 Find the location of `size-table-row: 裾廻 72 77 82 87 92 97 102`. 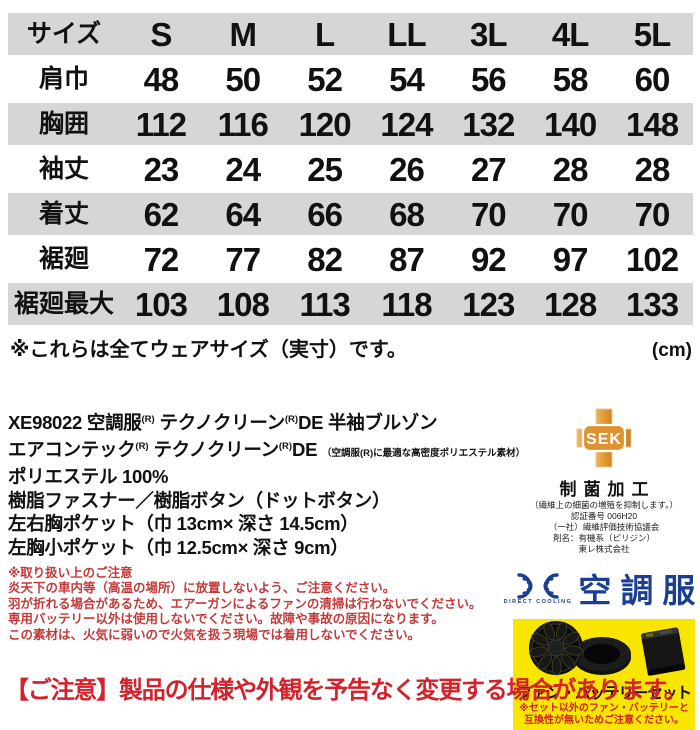

size-table-row: 裾廻 72 77 82 87 92 97 102 is located at coordinates (350, 259).